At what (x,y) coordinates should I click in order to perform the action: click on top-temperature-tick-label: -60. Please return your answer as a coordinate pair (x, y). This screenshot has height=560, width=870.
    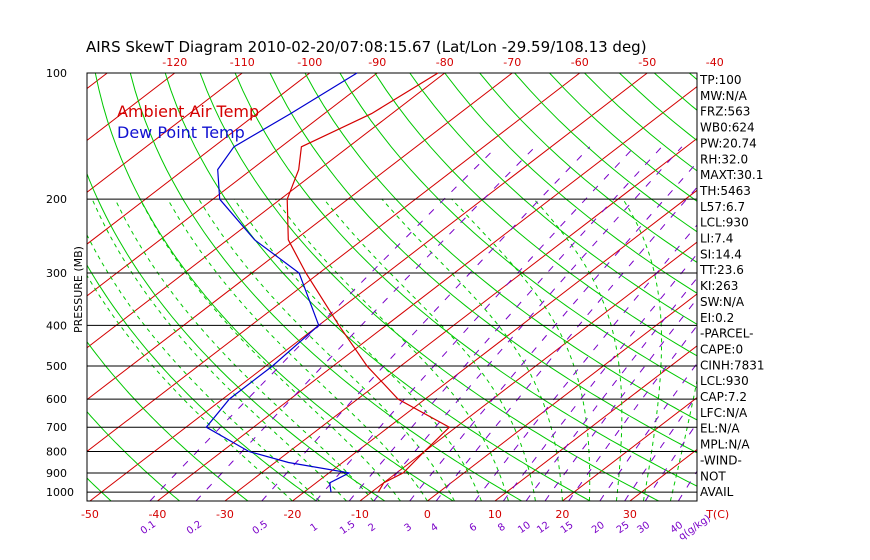
    Looking at the image, I should click on (580, 62).